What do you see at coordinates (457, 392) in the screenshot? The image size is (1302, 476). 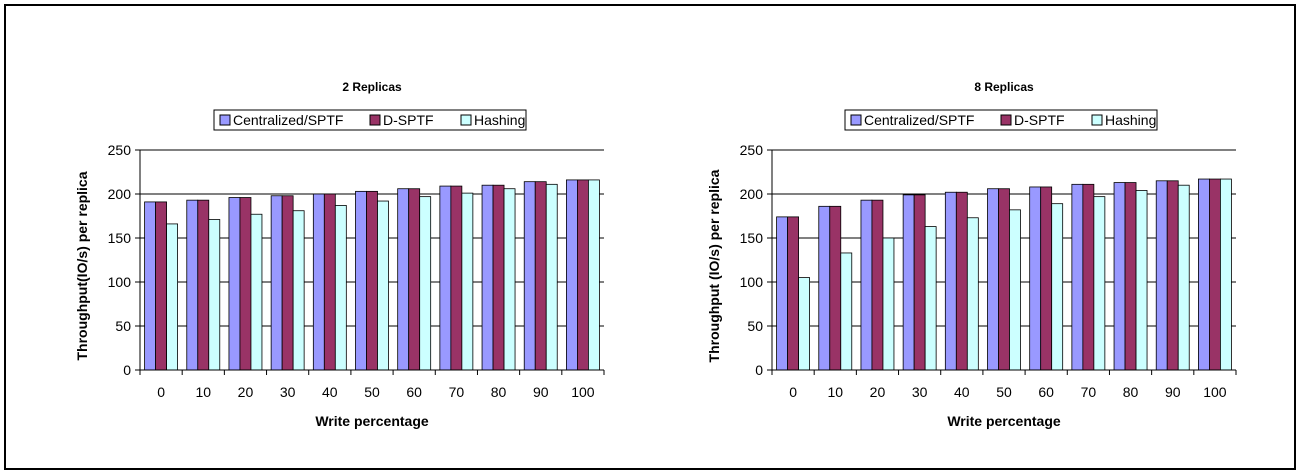 I see `x-tick-label: 70` at bounding box center [457, 392].